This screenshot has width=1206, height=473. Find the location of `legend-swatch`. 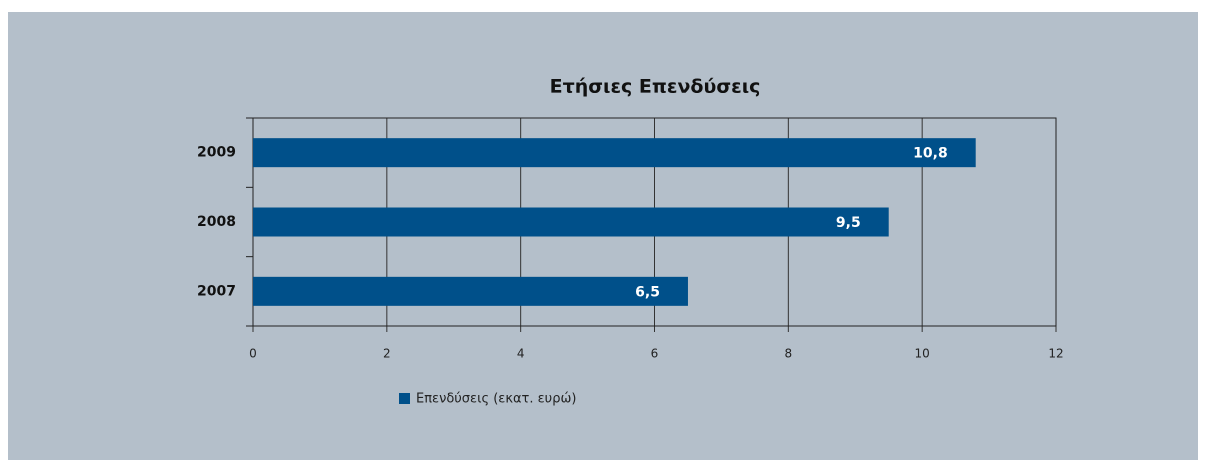

legend-swatch is located at coordinates (404, 398).